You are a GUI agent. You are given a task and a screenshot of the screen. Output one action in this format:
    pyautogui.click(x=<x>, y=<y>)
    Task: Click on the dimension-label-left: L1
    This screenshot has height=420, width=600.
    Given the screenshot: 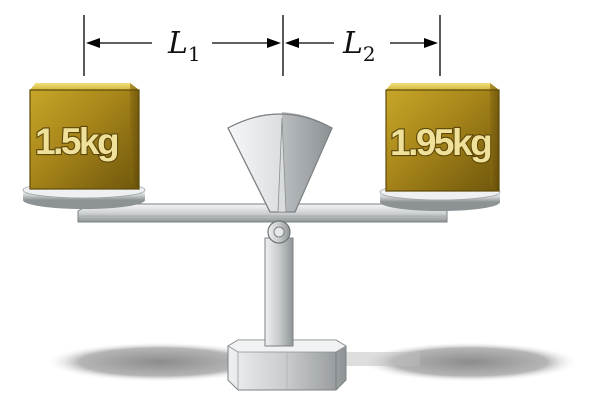 What is the action you would take?
    pyautogui.click(x=184, y=46)
    